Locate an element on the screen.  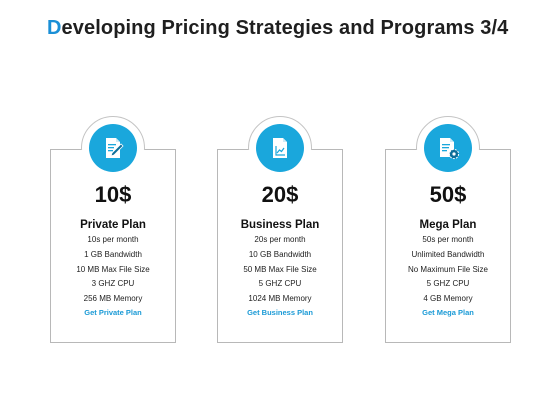
plan-feature: 10s per month is located at coordinates (113, 239).